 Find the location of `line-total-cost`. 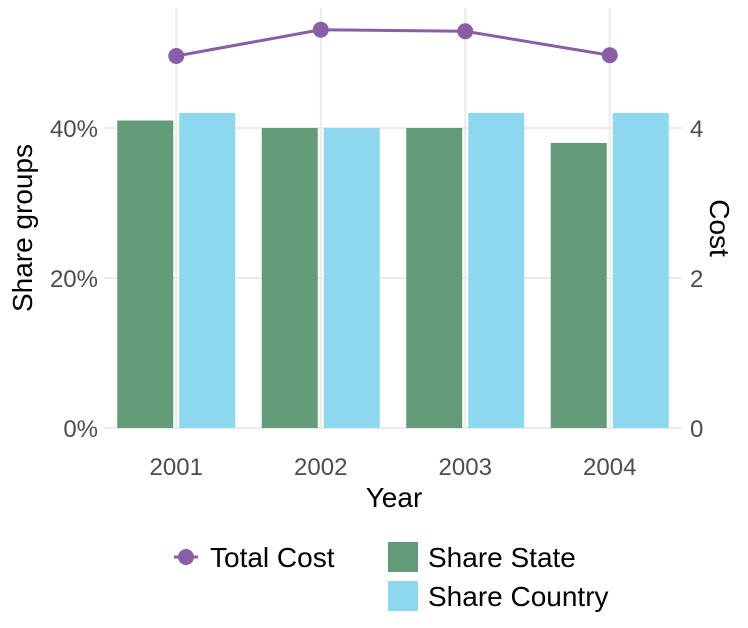

line-total-cost is located at coordinates (392, 43).